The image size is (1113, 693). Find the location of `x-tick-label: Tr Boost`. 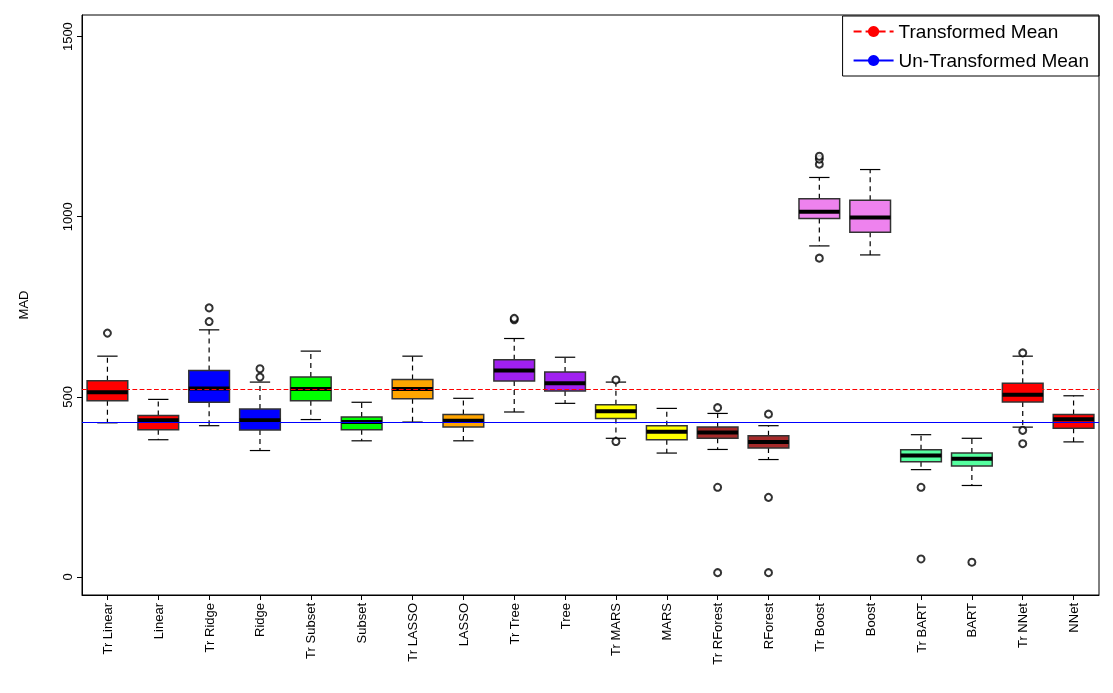

x-tick-label: Tr Boost is located at coordinates (819, 627).